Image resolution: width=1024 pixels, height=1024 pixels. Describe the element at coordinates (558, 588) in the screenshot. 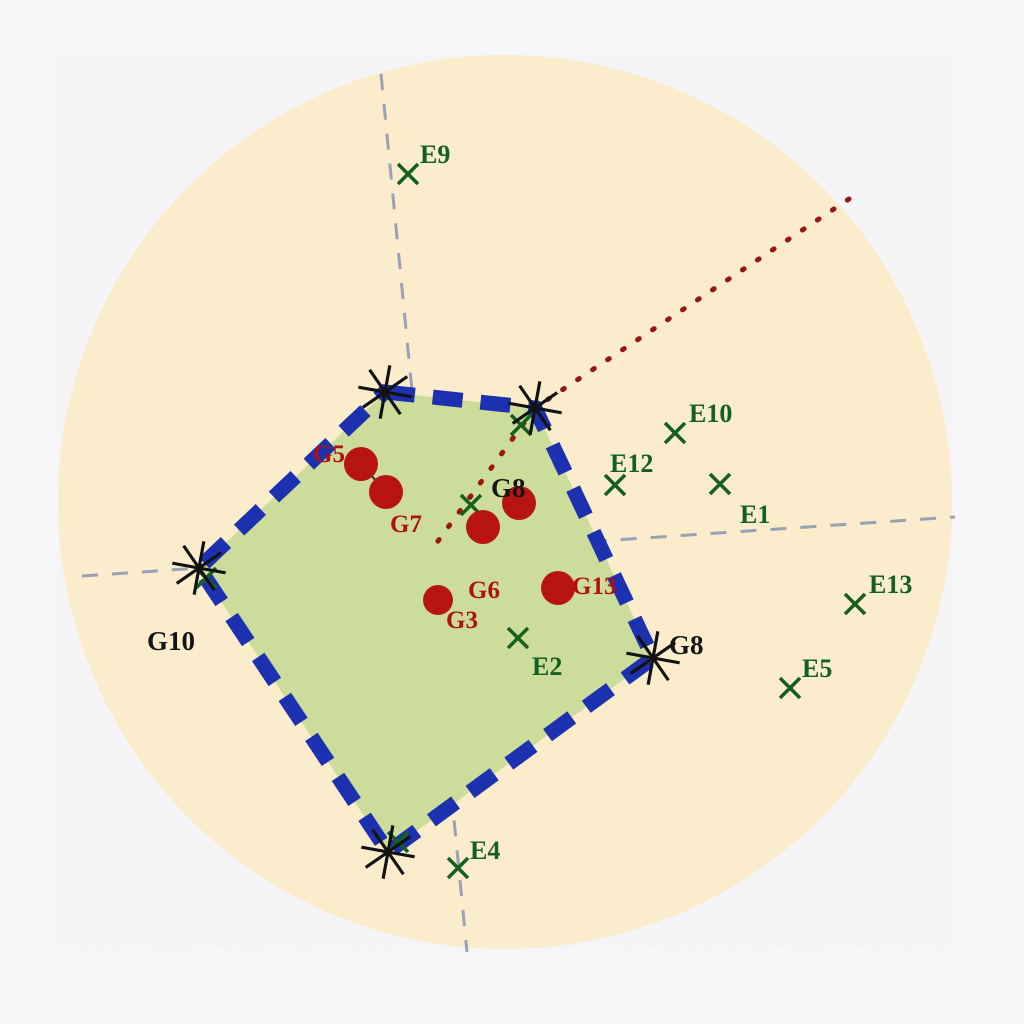

I see `goal-marker-g13` at that location.